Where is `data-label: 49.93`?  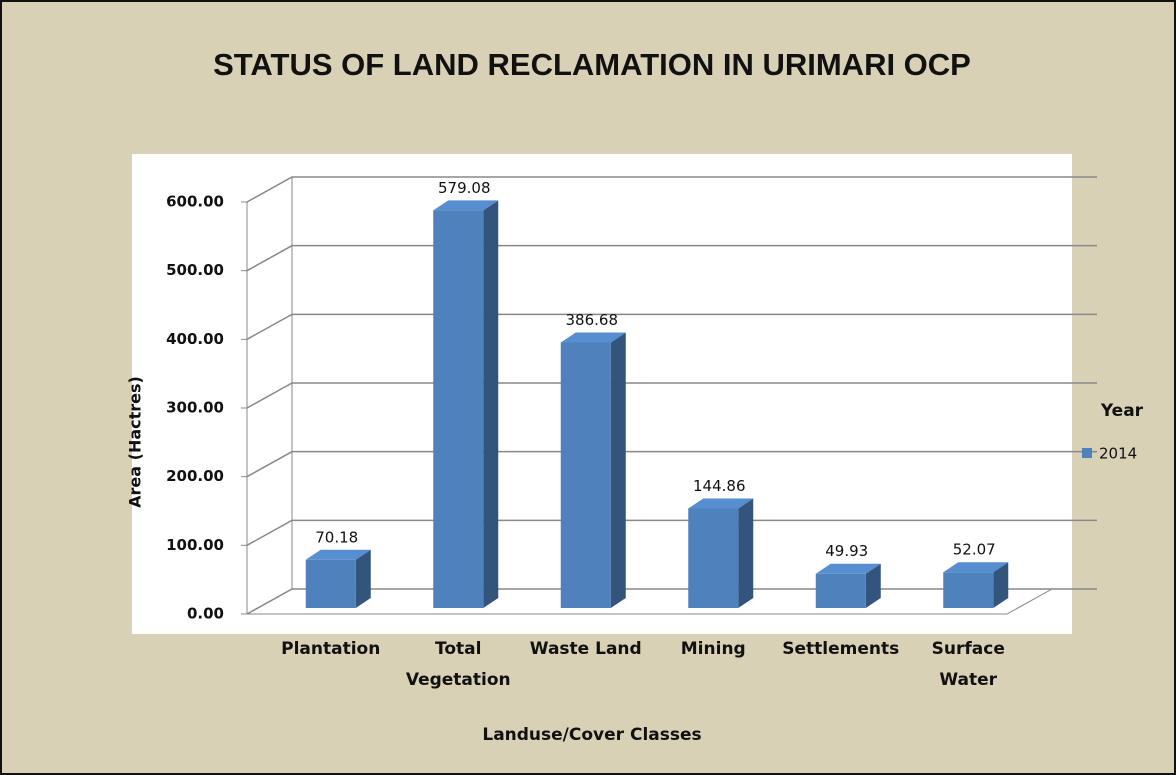 data-label: 49.93 is located at coordinates (846, 551).